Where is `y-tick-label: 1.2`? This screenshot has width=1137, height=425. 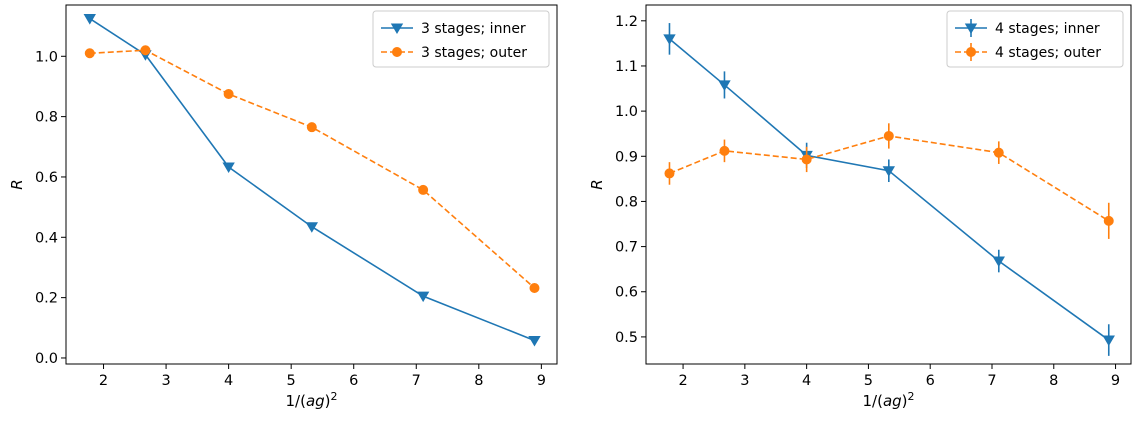
y-tick-label: 1.2 is located at coordinates (626, 22).